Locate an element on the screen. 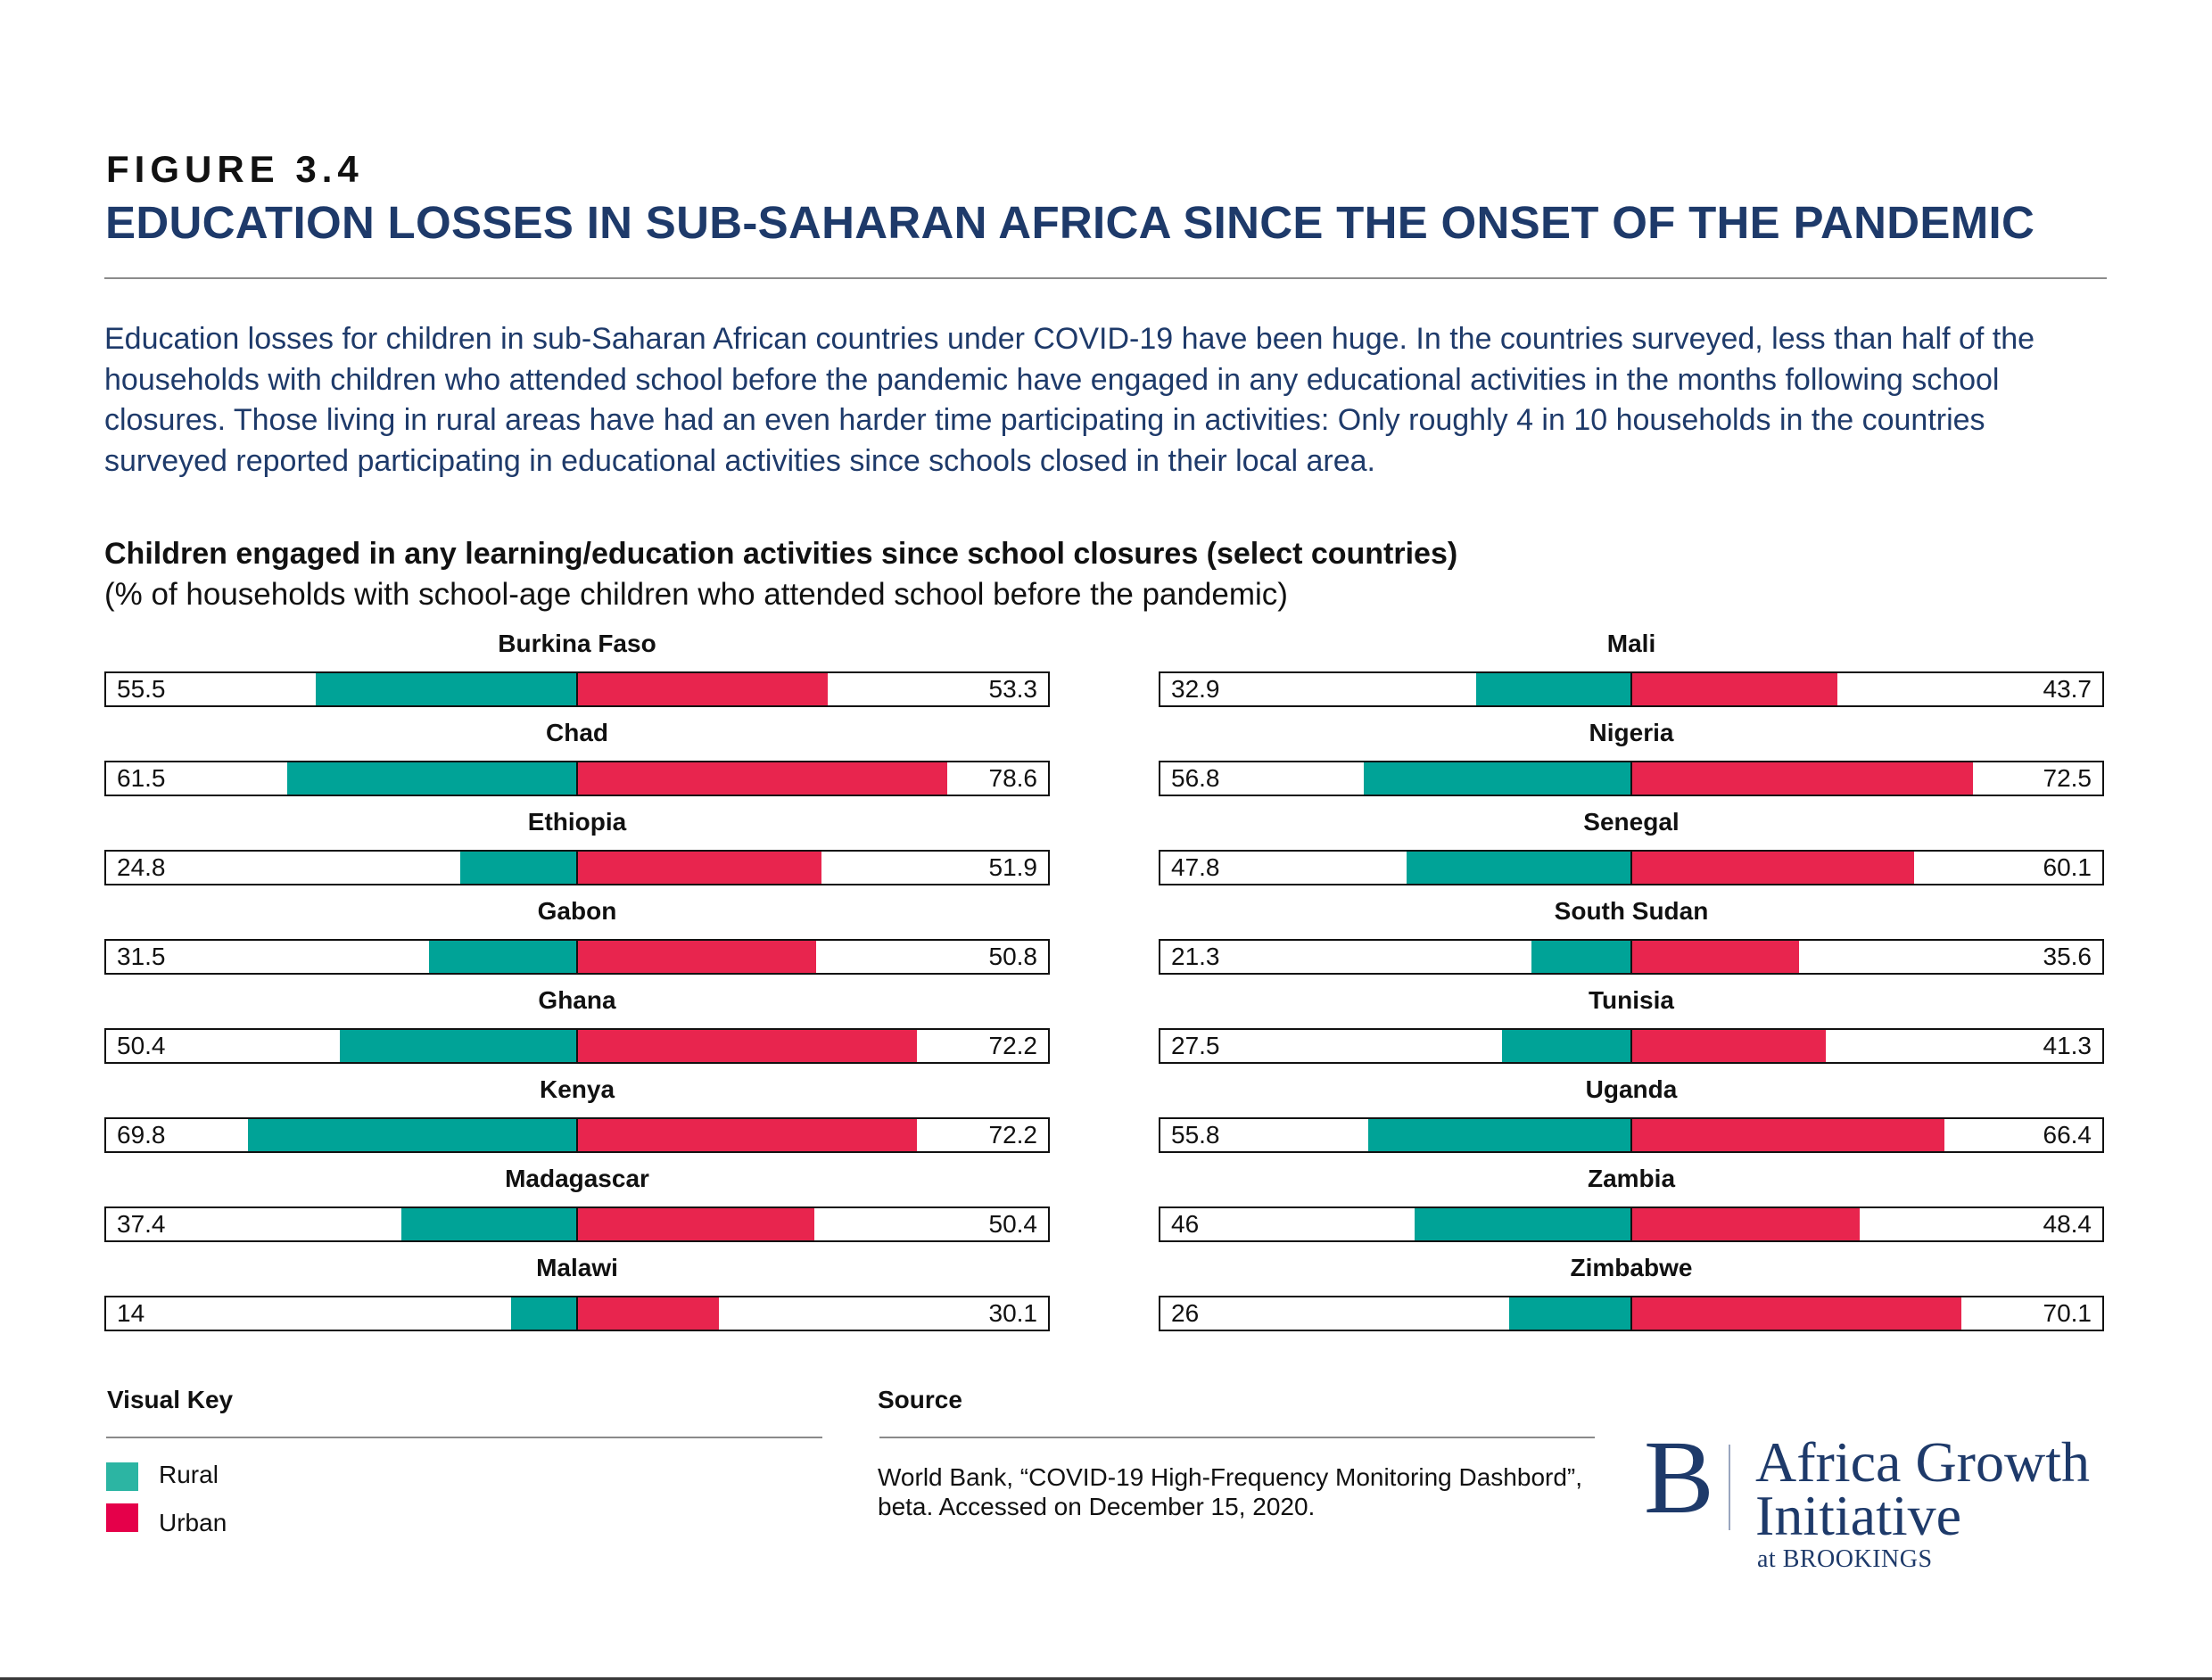  urban-value-label: 41.3 is located at coordinates (2067, 1045).